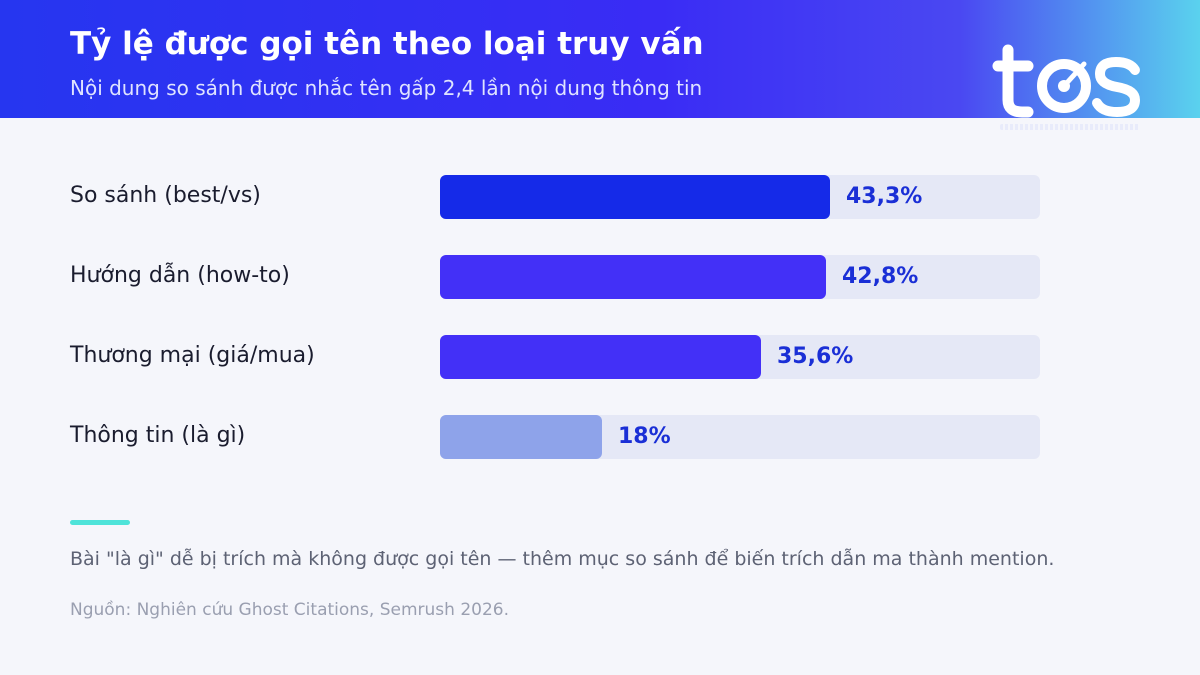  I want to click on bar-row: Thông tin (là gì) 18%, so click(600, 437).